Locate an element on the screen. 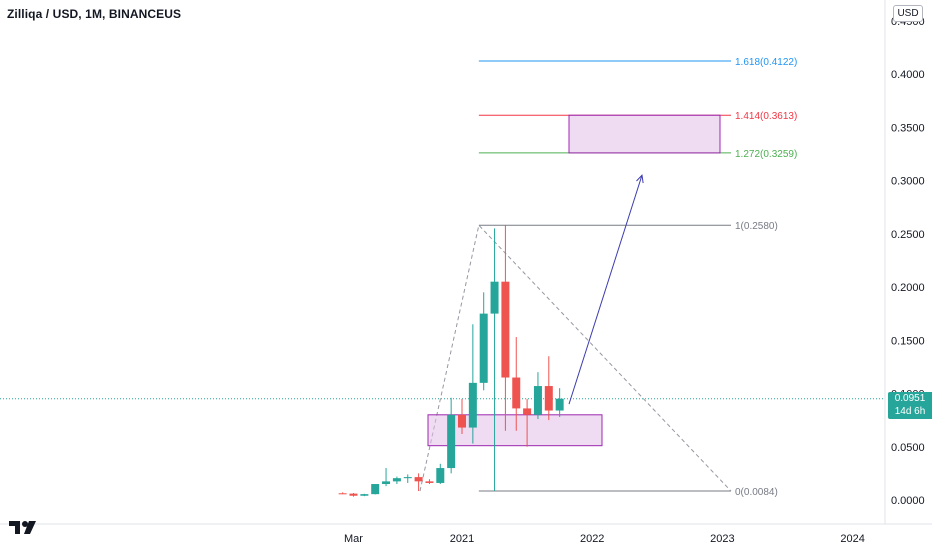  x-tick-label: 2021 is located at coordinates (462, 539).